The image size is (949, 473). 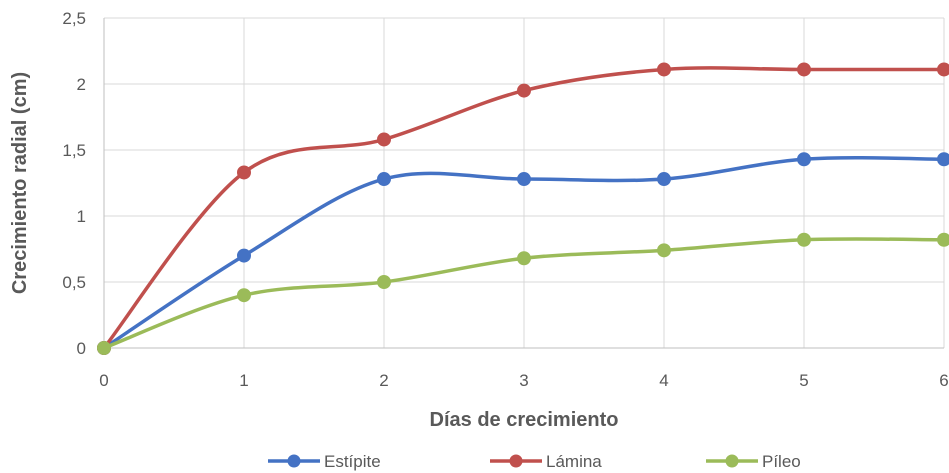 What do you see at coordinates (74, 282) in the screenshot?
I see `y-tick-label: 0,5` at bounding box center [74, 282].